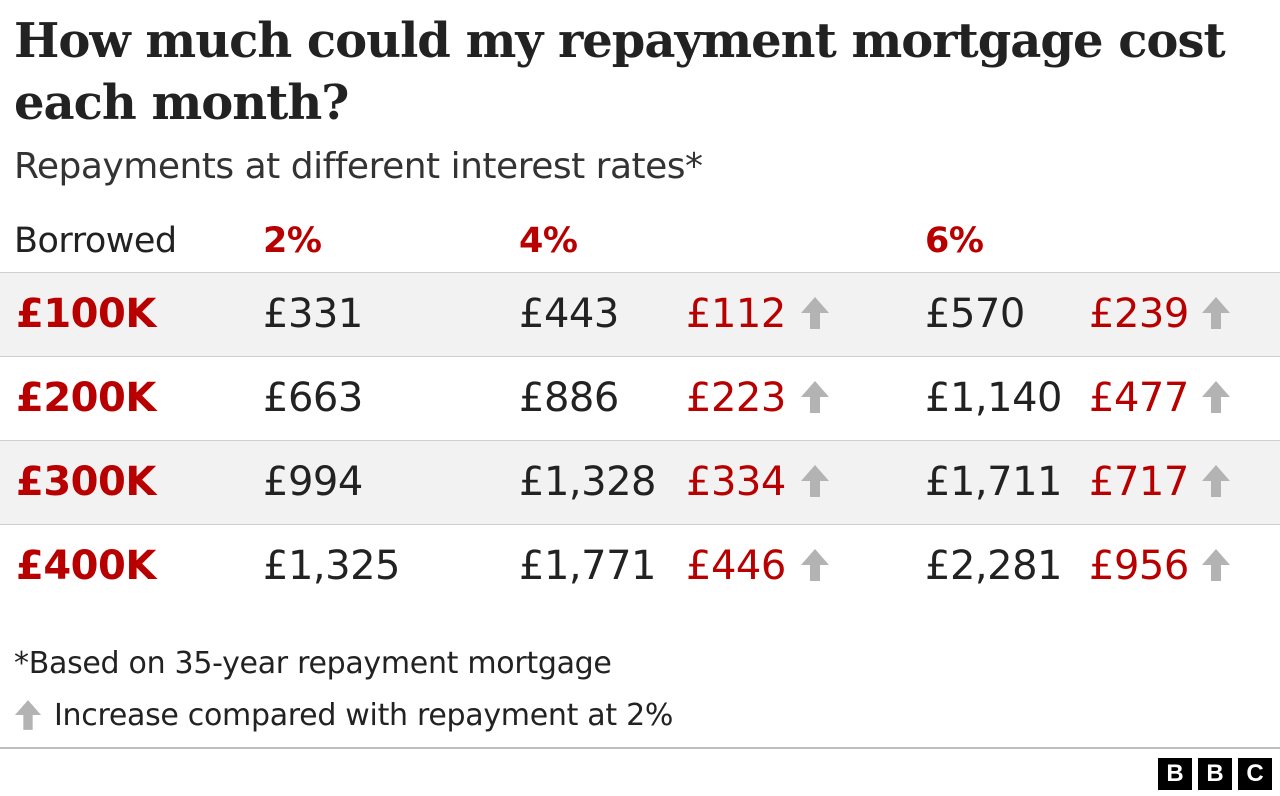 The width and height of the screenshot is (1280, 796). Describe the element at coordinates (358, 166) in the screenshot. I see `chart-subtitle: Repayments at different interest rates*` at that location.